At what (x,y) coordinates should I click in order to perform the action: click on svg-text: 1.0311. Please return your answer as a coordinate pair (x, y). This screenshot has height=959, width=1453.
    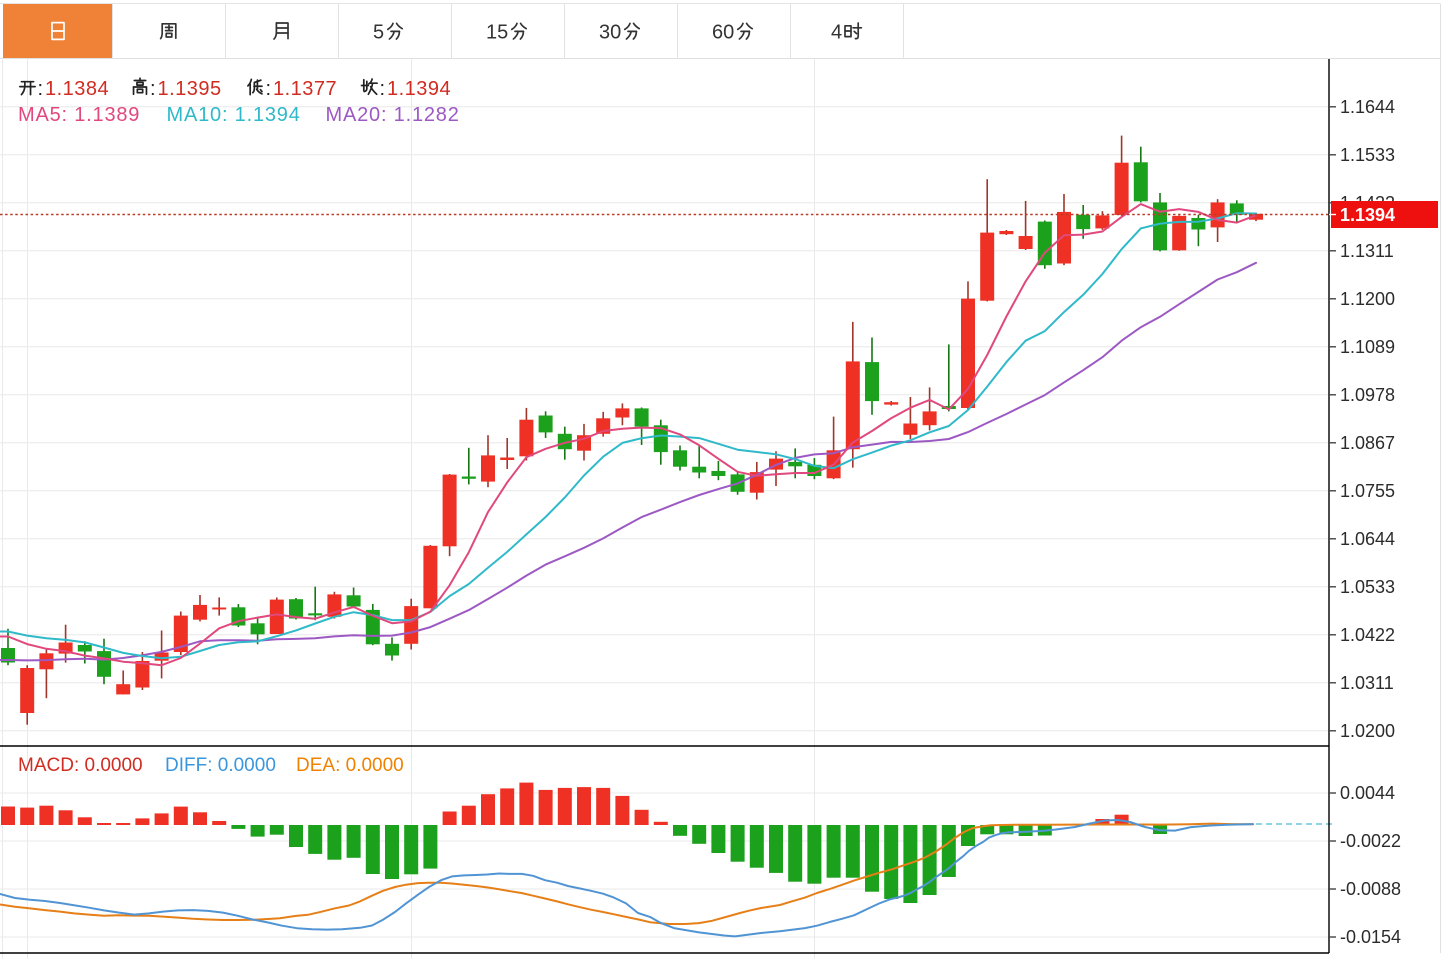
    Looking at the image, I should click on (1367, 683).